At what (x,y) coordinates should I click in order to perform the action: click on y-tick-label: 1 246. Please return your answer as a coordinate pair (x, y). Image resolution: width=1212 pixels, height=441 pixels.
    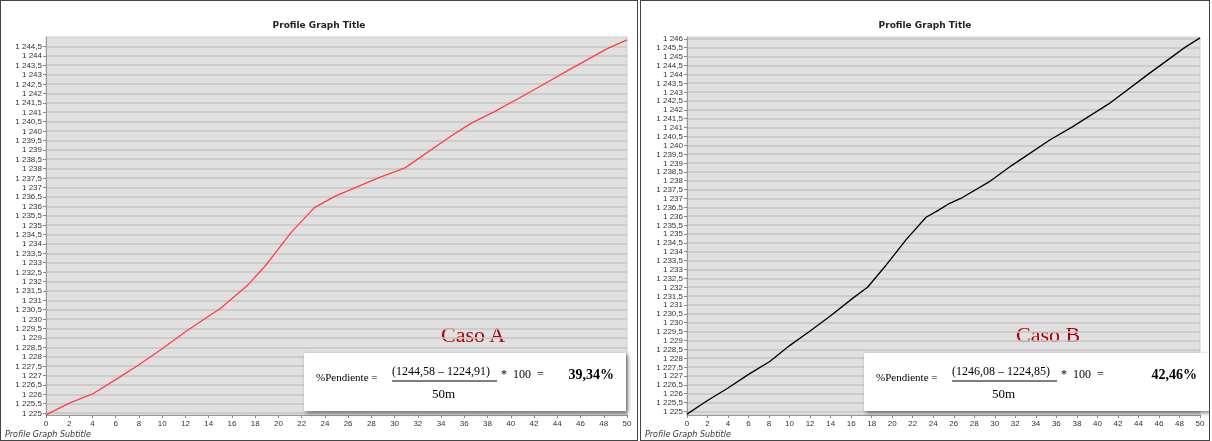
    Looking at the image, I should click on (673, 39).